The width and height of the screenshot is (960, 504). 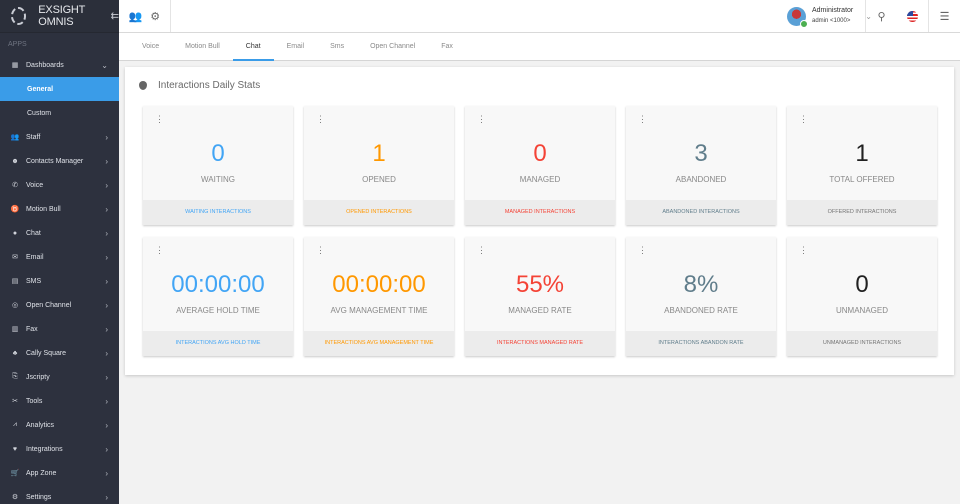 I want to click on sidebar-item-label: Integrations, so click(x=44, y=449).